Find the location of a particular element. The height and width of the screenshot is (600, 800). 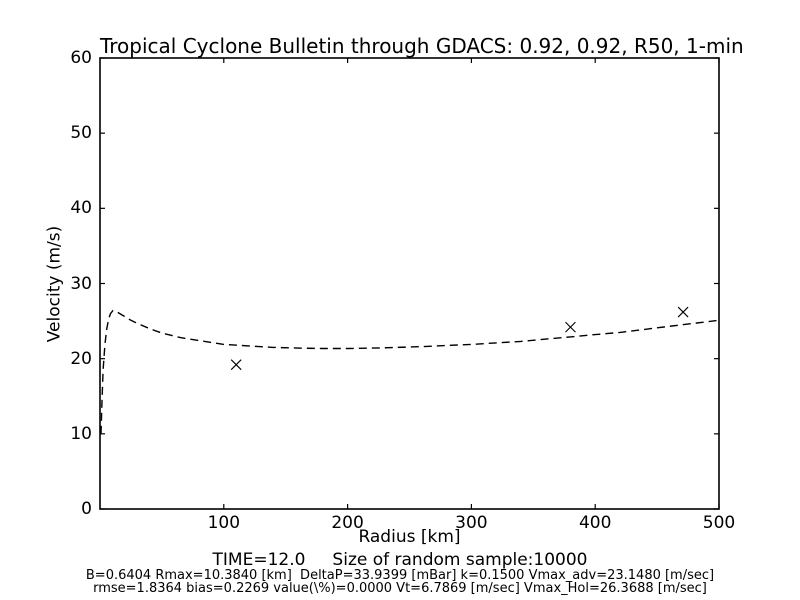

x-tick-label: 300 is located at coordinates (471, 523).